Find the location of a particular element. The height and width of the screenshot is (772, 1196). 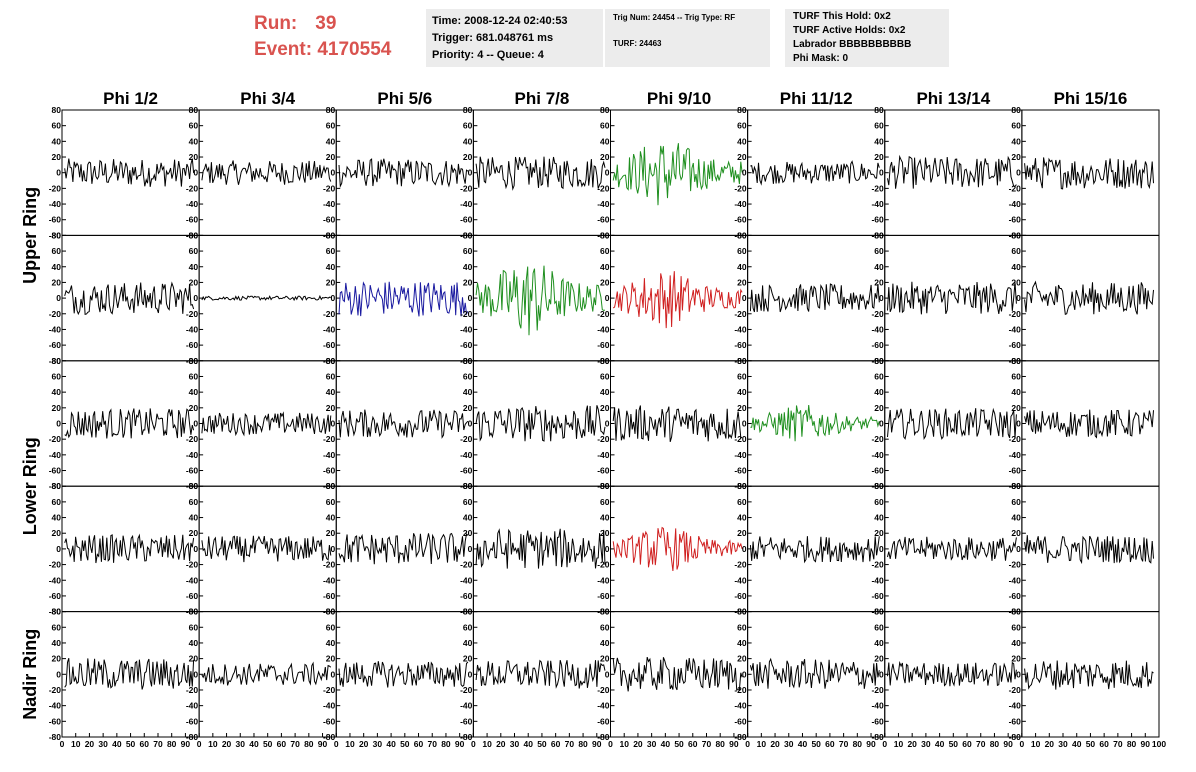

waveform-r3-c3 is located at coordinates (403, 424).